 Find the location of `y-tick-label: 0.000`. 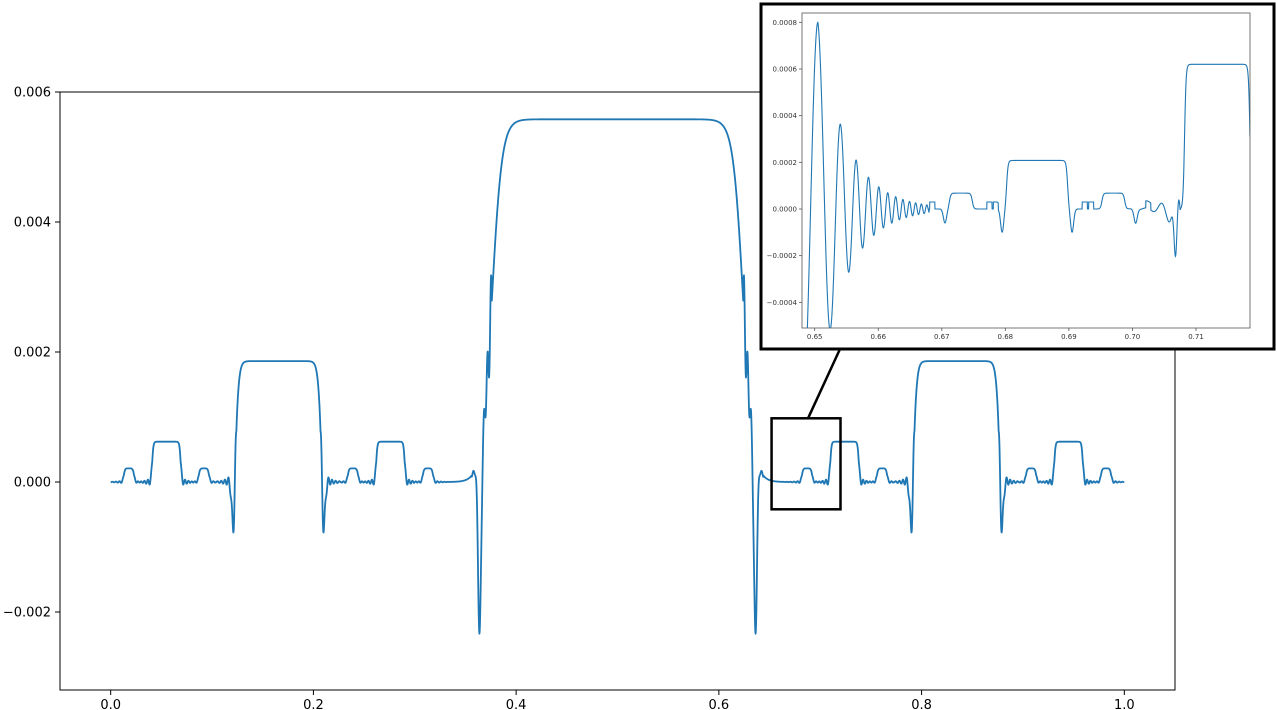

y-tick-label: 0.000 is located at coordinates (32, 483).